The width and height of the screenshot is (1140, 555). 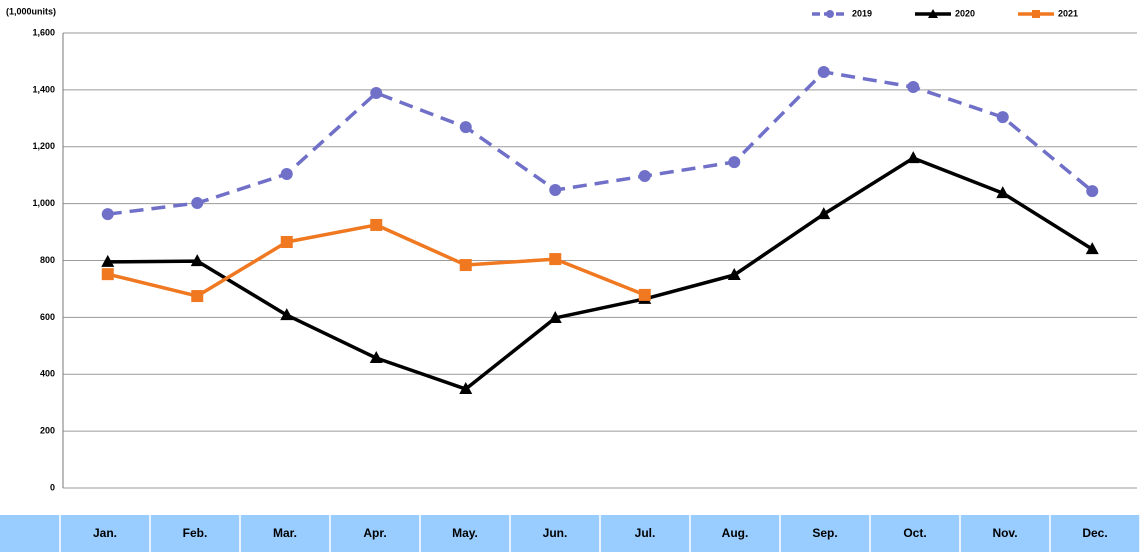 I want to click on x-tick-label: Jul., so click(x=645, y=533).